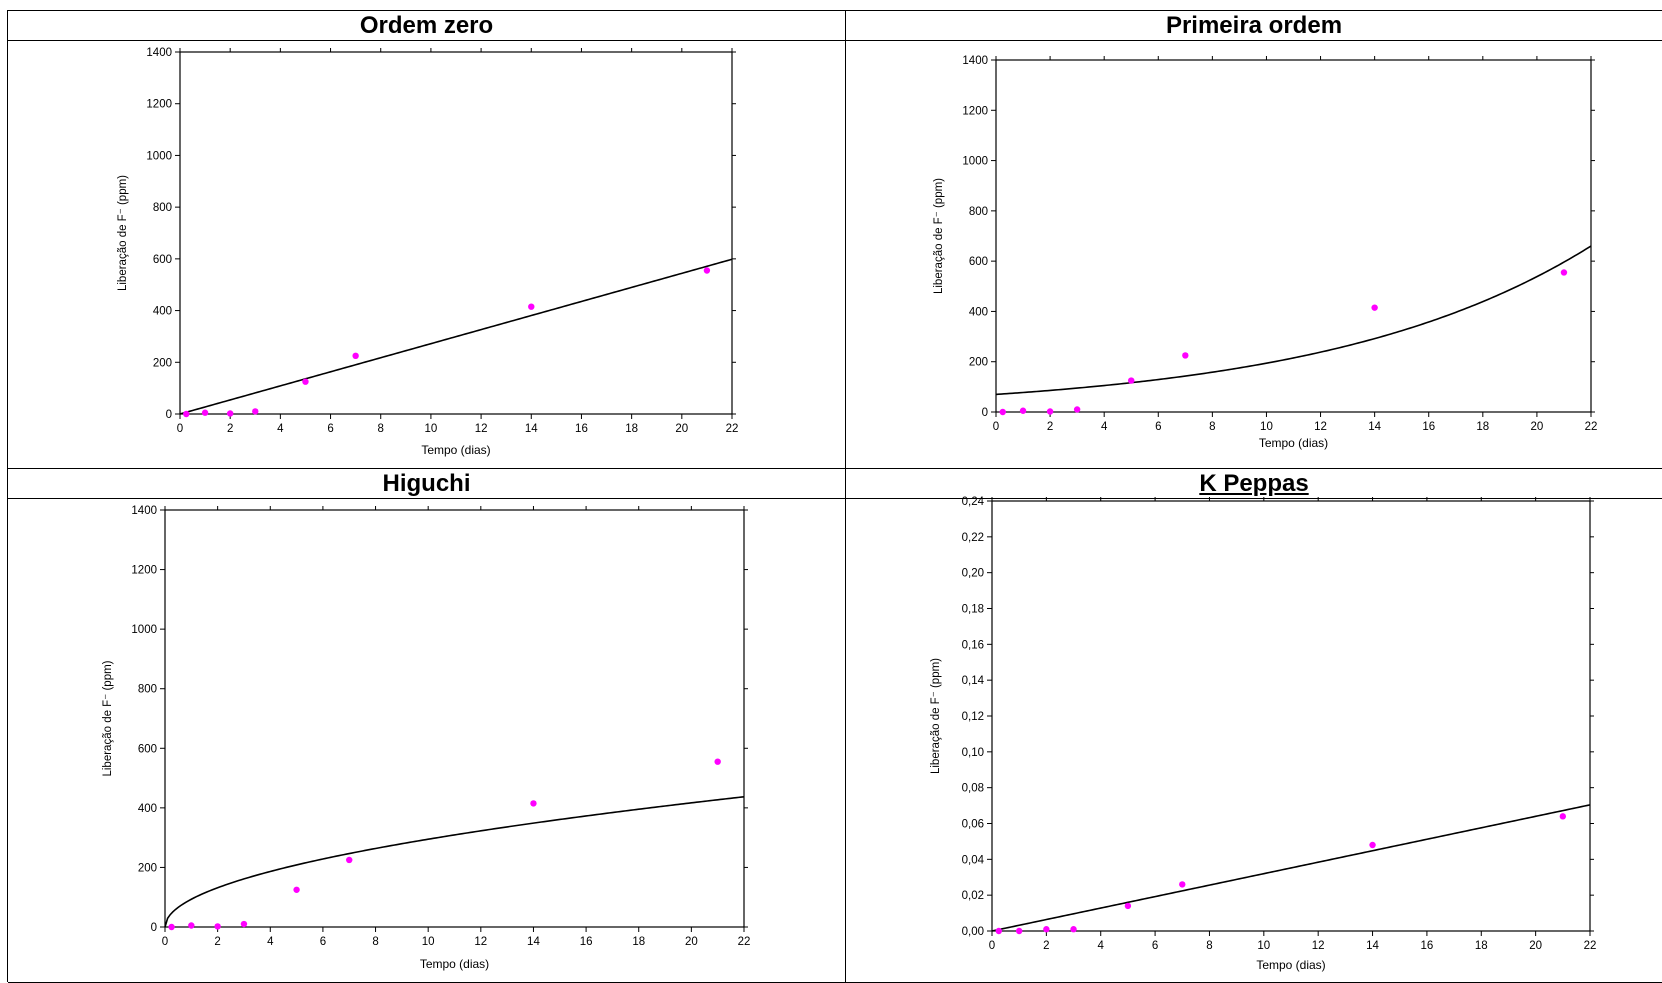 Image resolution: width=1662 pixels, height=983 pixels. I want to click on y-tick-label: 0,18, so click(973, 610).